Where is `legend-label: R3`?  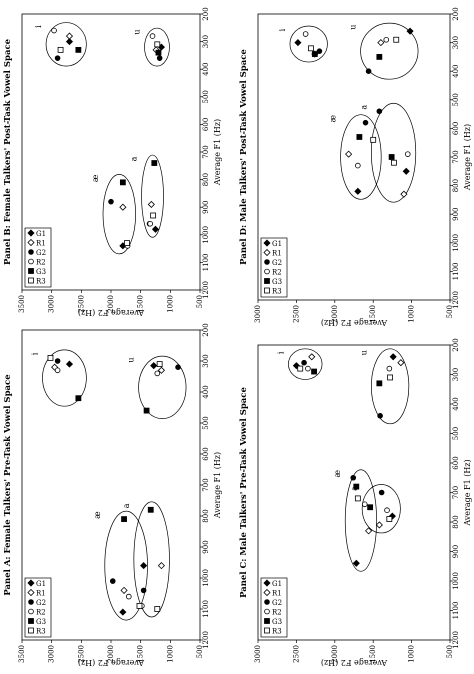
legend-label: R3 is located at coordinates (41, 632).